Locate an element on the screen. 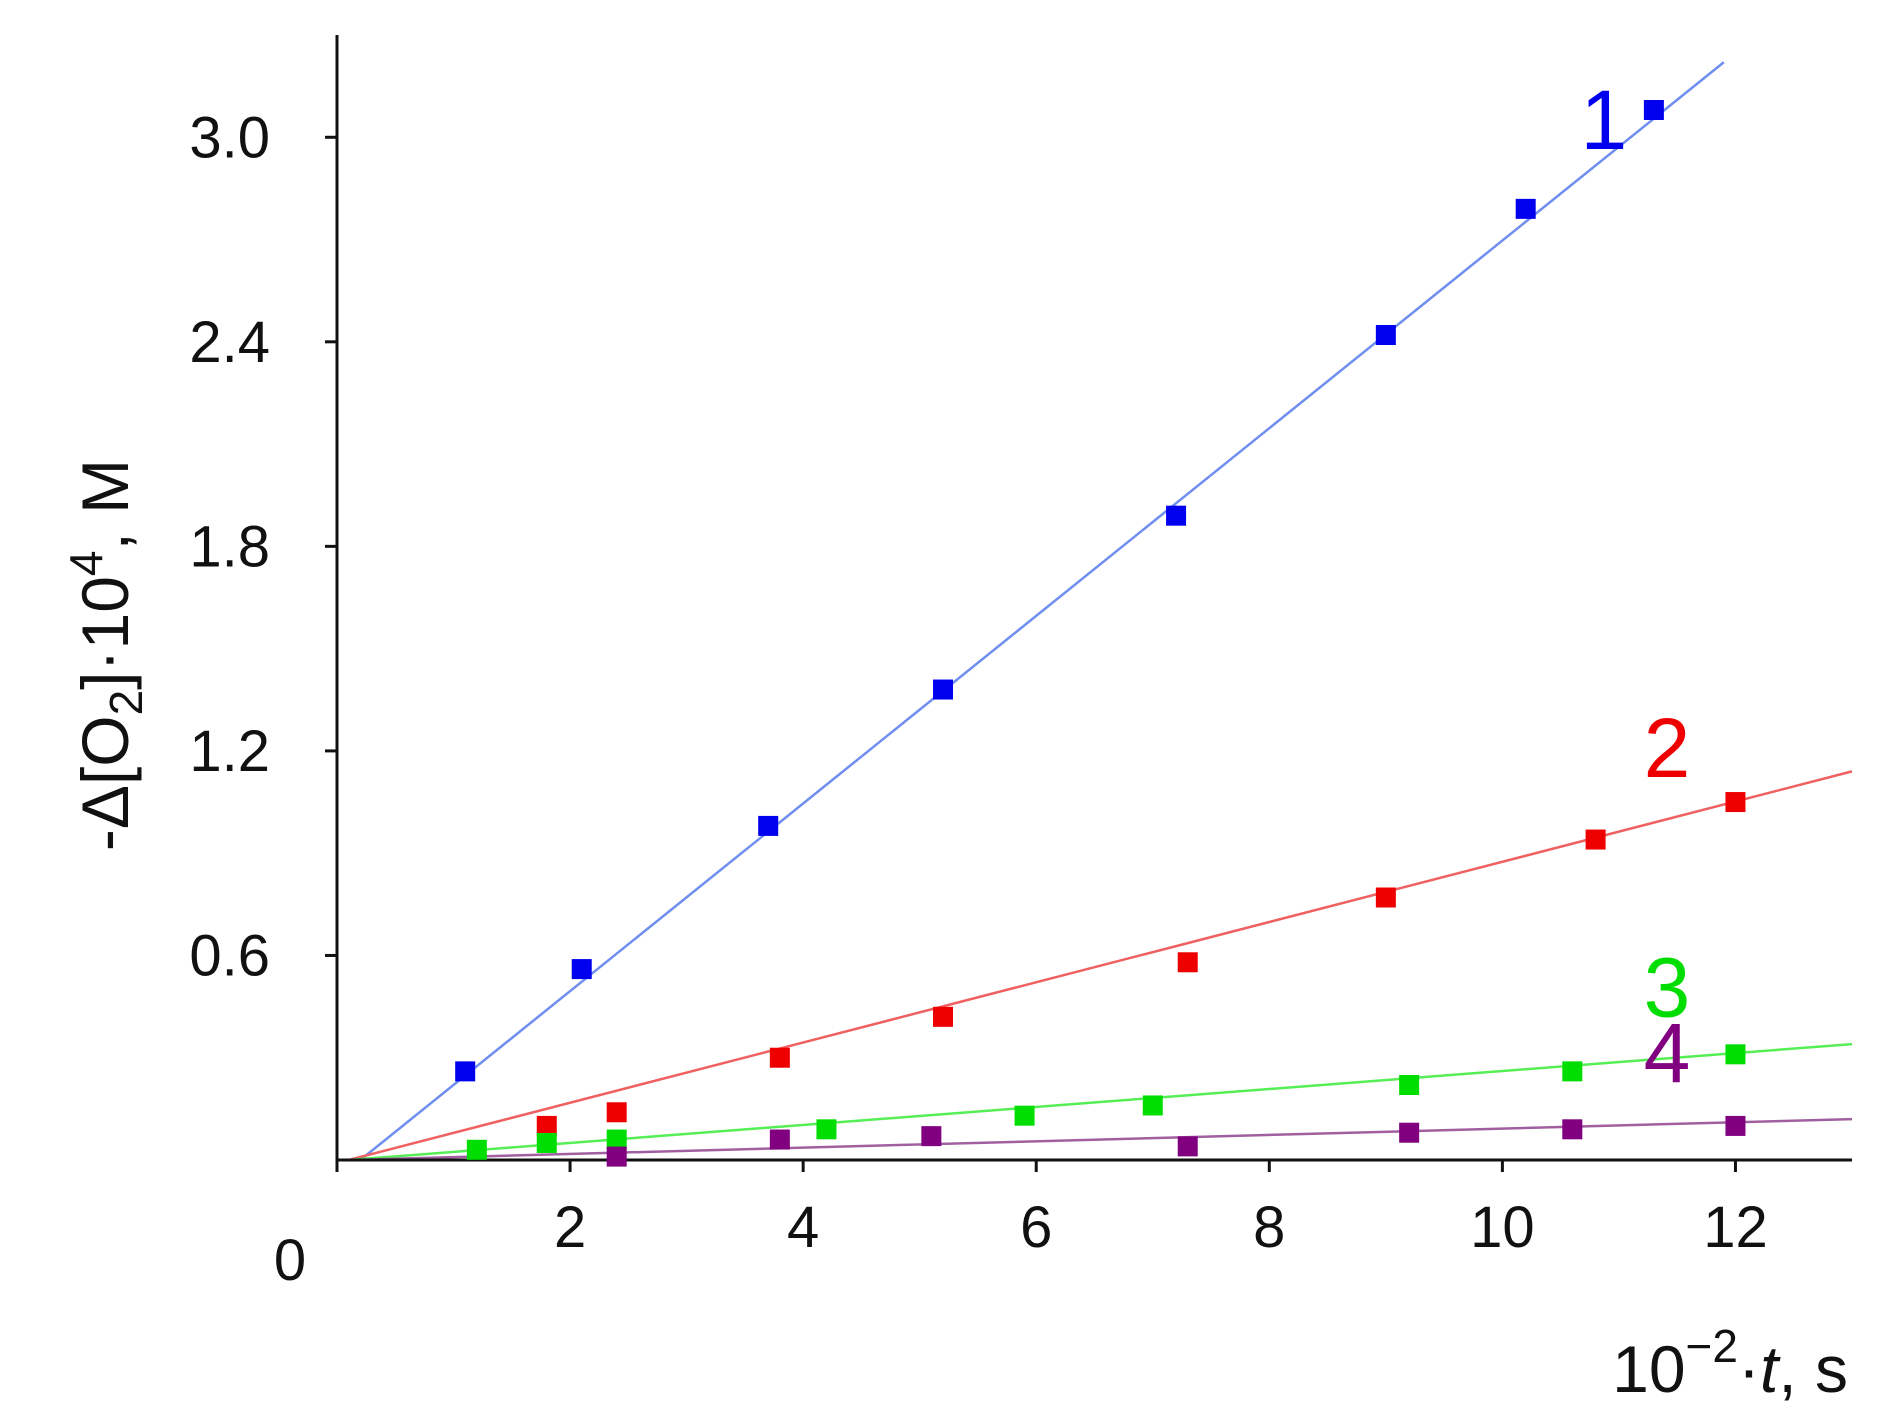 This screenshot has height=1414, width=1877. x-tick-label: 8 is located at coordinates (1269, 1227).